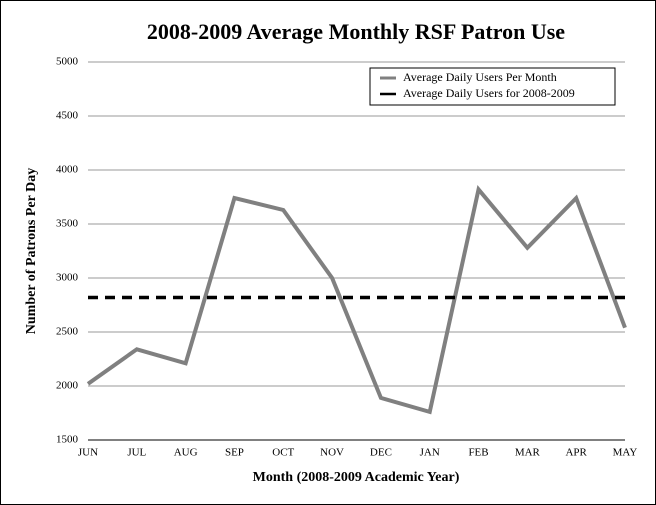  I want to click on y-tick-label: 1500, so click(67, 440).